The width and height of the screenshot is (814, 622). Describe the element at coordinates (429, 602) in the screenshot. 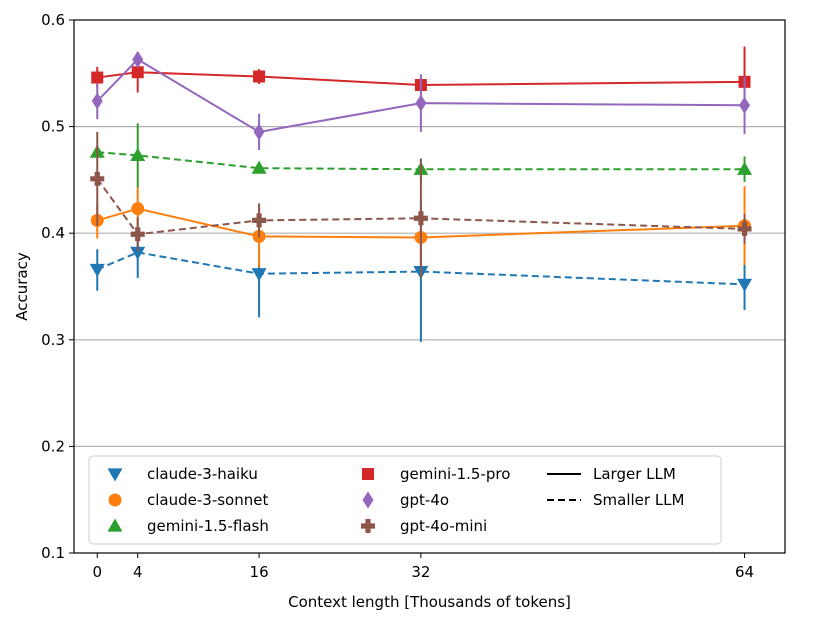

I see `x-axis-label: Context length [Thousands of tokens]` at that location.